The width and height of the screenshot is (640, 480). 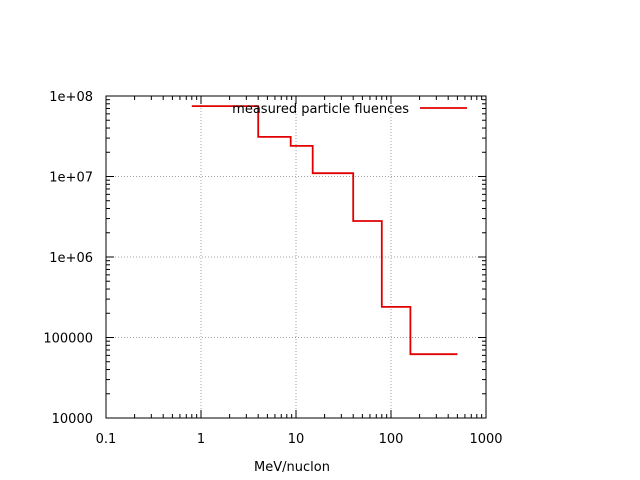 What do you see at coordinates (292, 467) in the screenshot?
I see `x-axis-title: MeV/nuclon` at bounding box center [292, 467].